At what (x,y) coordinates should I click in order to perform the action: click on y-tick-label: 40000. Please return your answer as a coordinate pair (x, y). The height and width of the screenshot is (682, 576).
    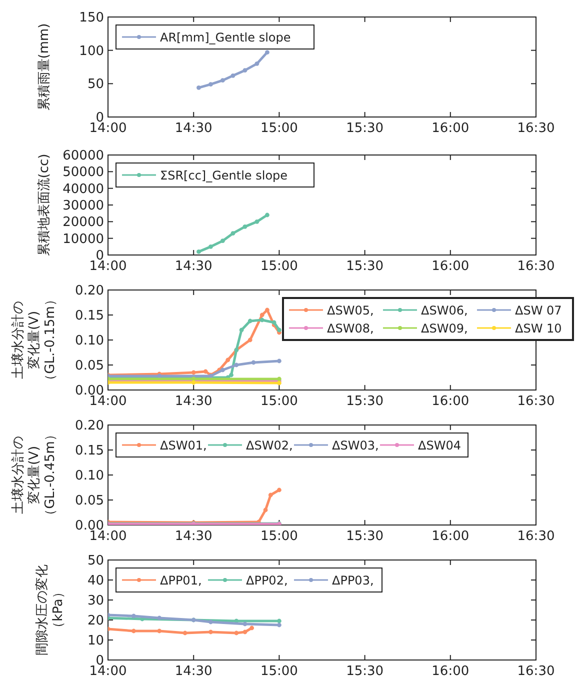
    Looking at the image, I should click on (83, 189).